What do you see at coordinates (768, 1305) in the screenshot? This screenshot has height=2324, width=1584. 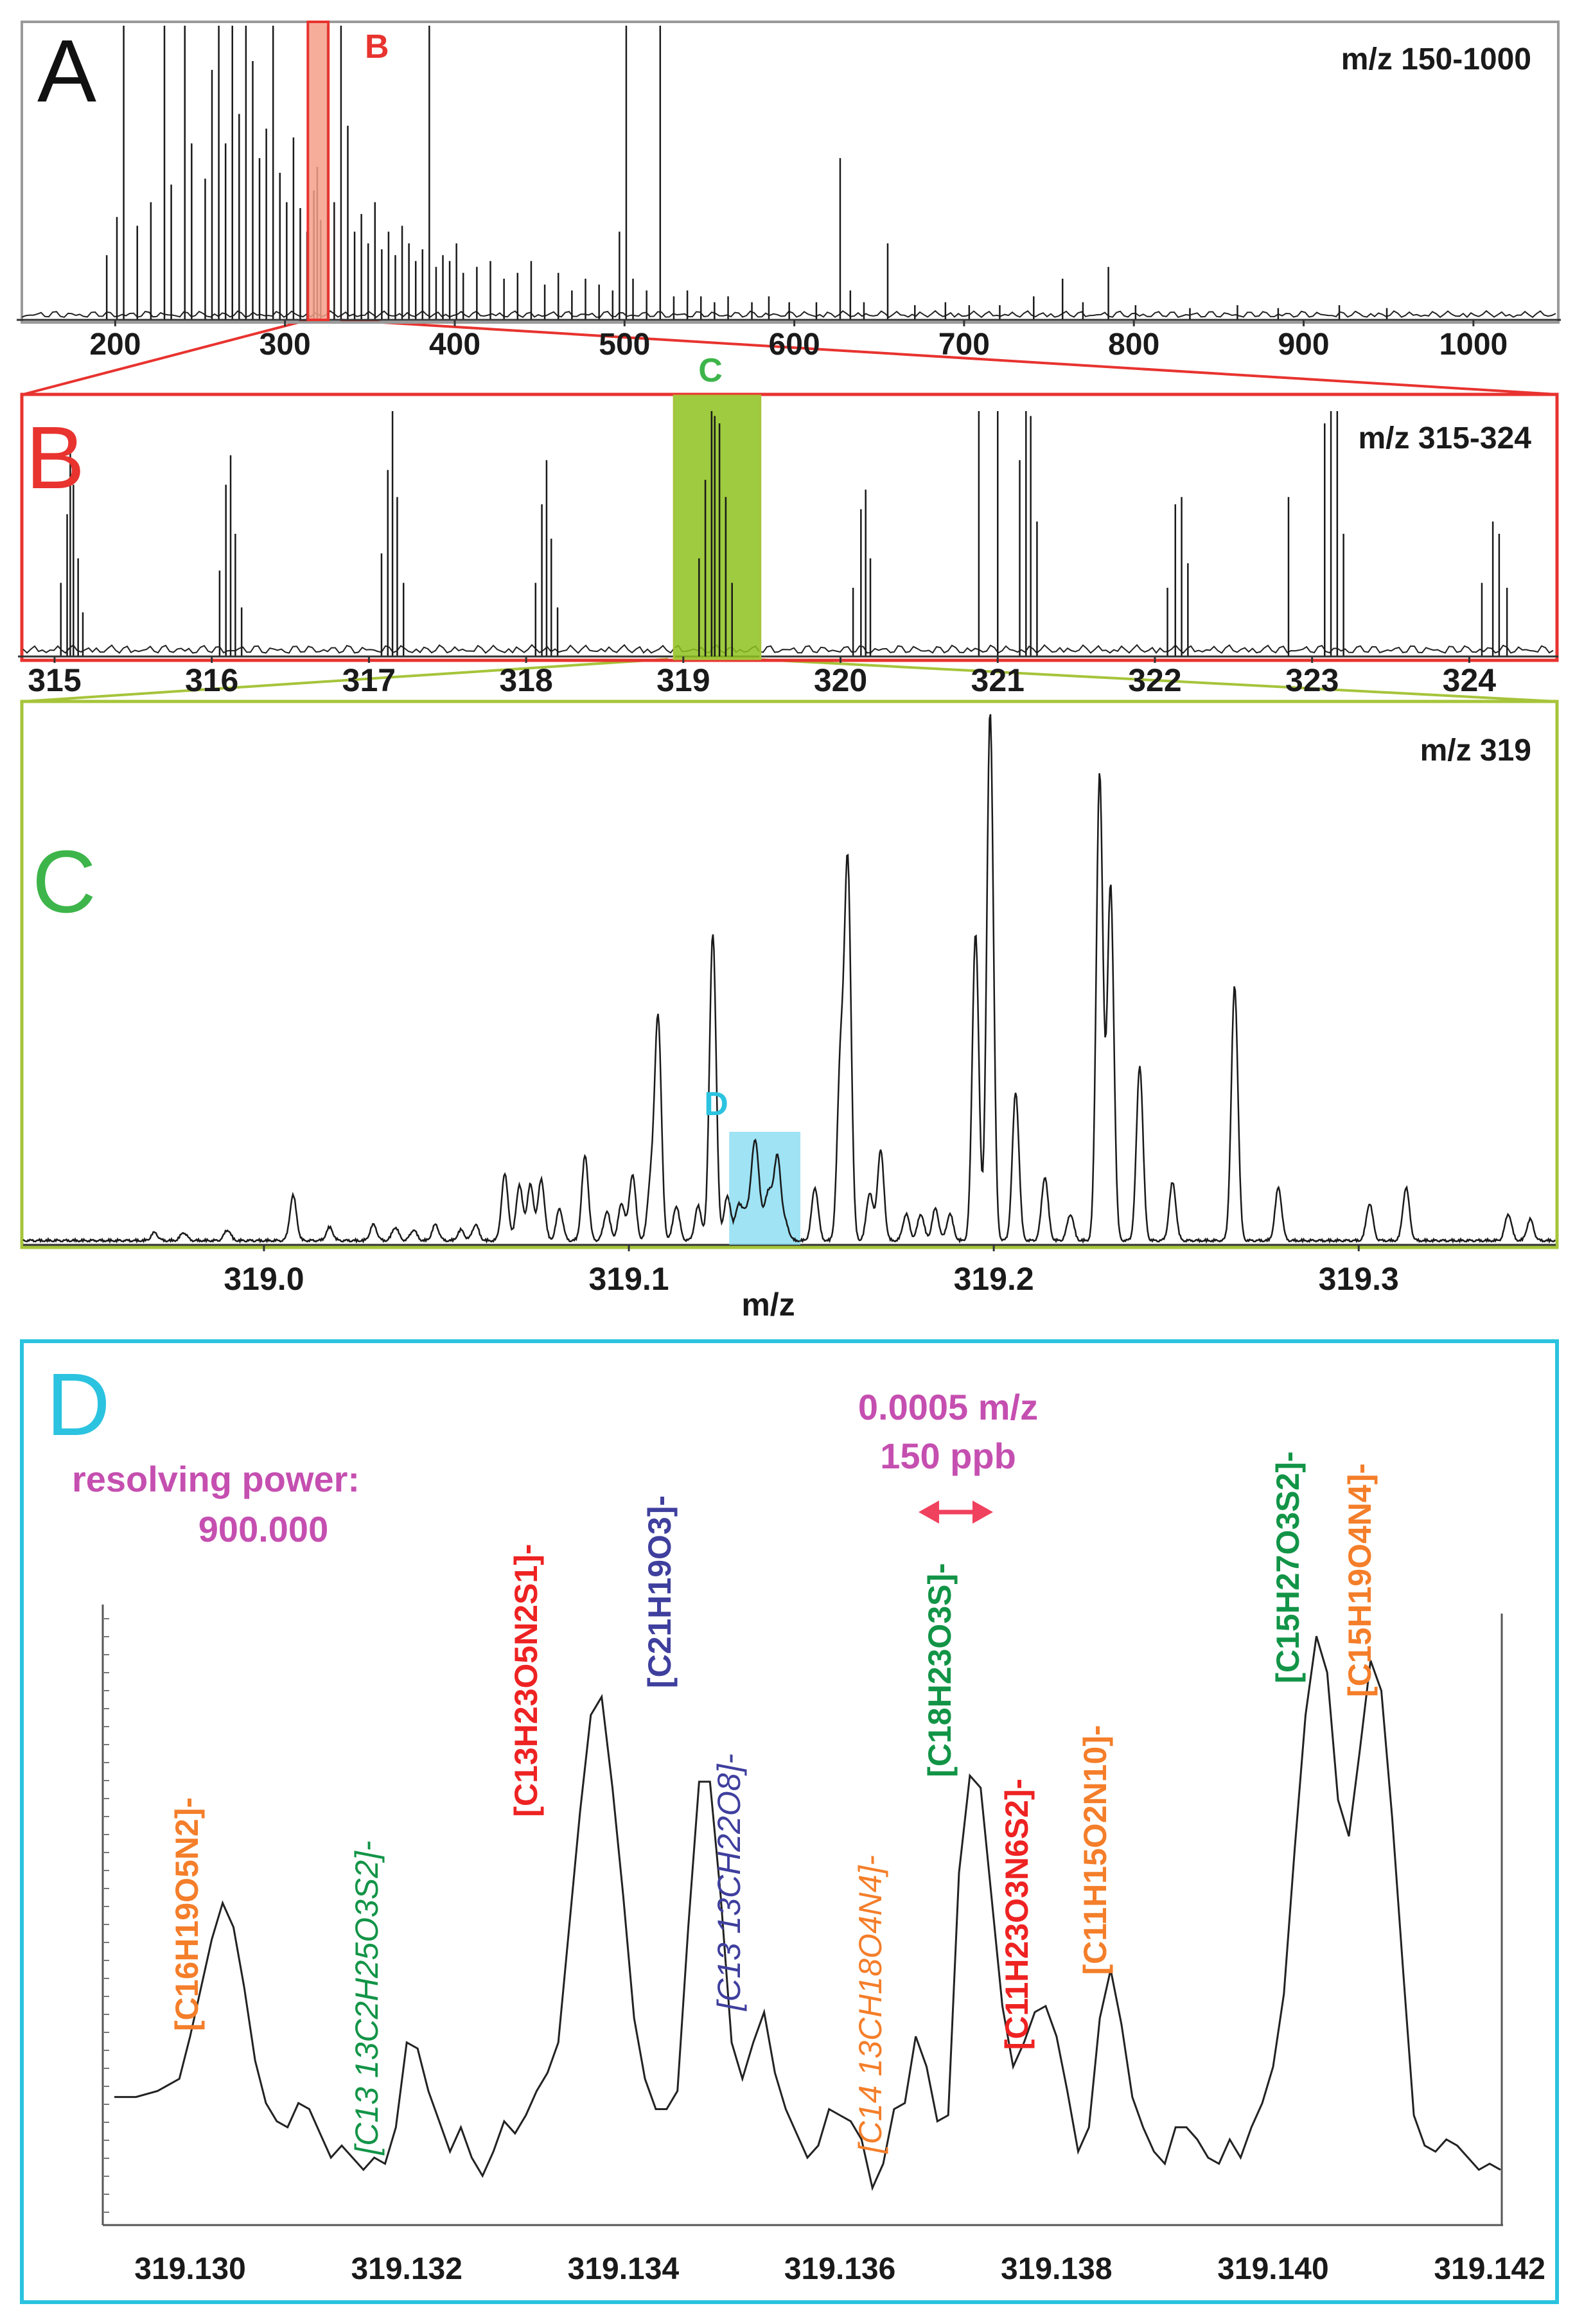 I see `panel-c-x-axis-label: m/z` at bounding box center [768, 1305].